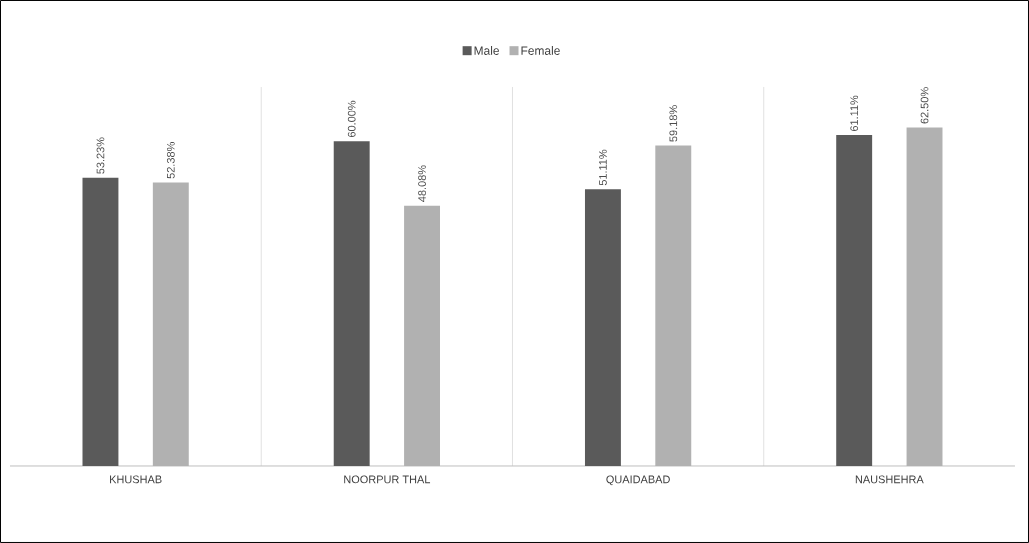  I want to click on x-tick-label: NAUSHEHRA, so click(889, 479).